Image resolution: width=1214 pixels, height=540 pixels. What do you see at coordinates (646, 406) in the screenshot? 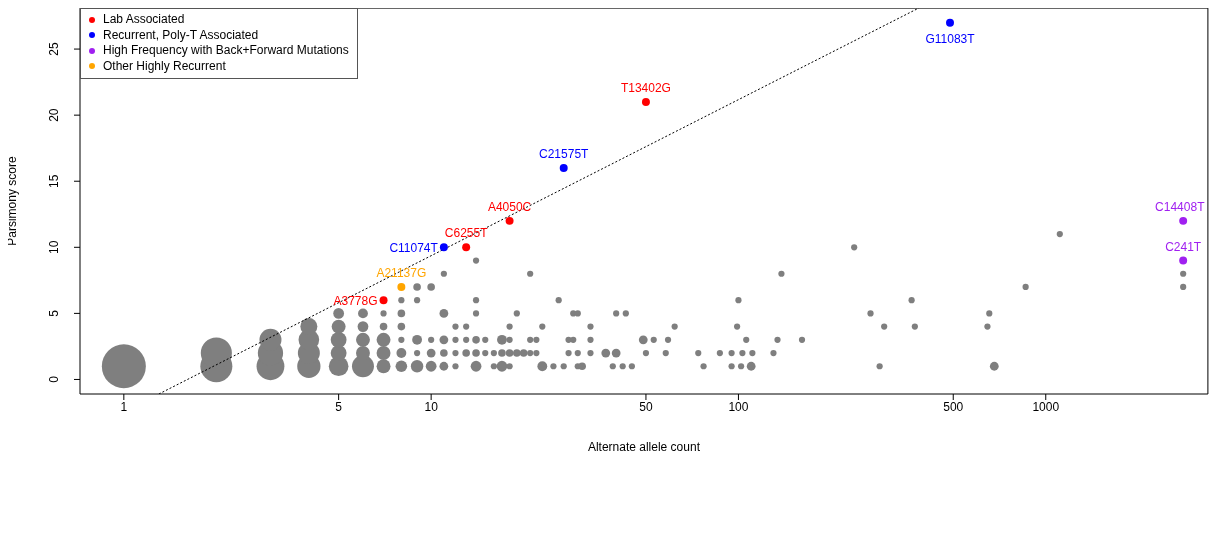
I see `x-tick-label: 50` at bounding box center [646, 406].